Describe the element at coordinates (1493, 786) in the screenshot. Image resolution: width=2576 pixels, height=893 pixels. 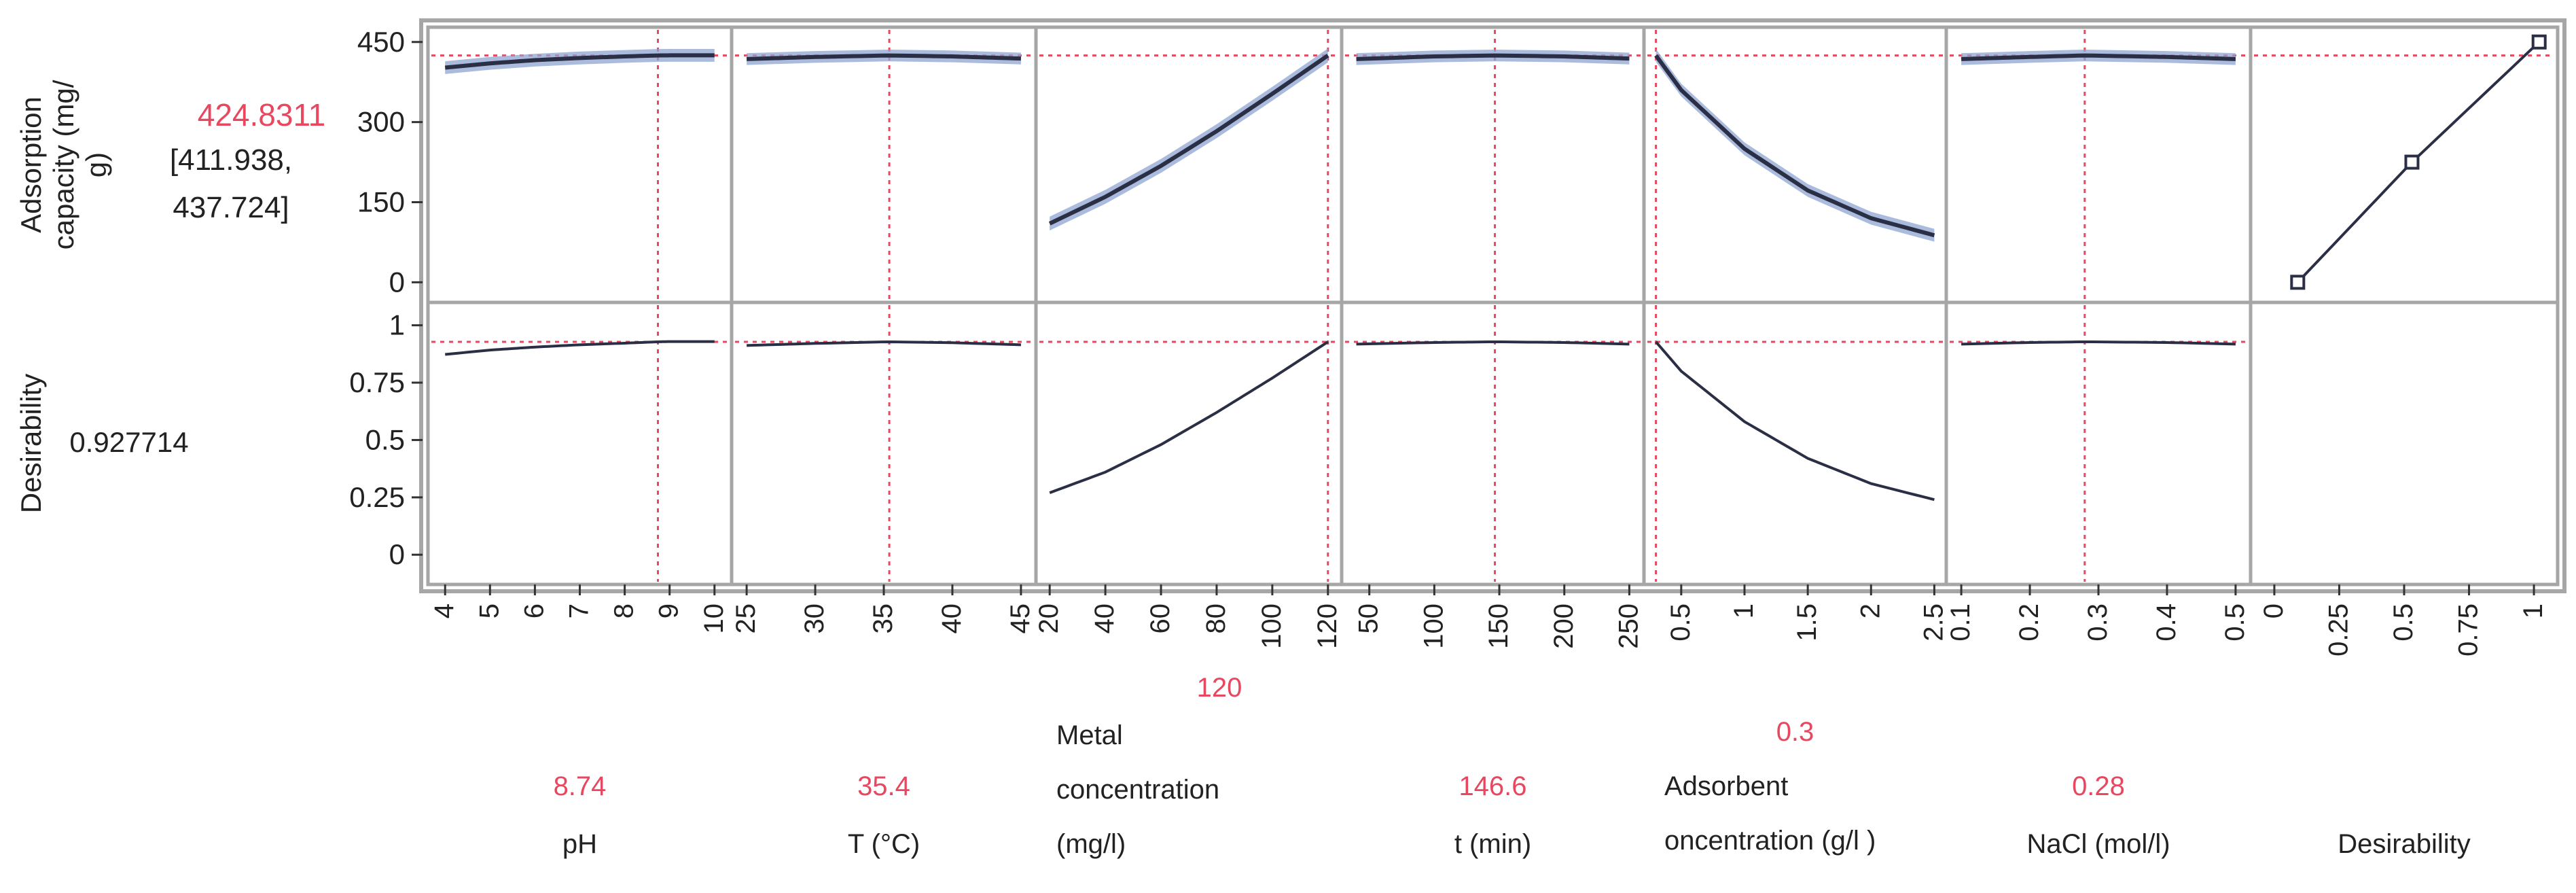
I see `factor-current-value: 146.6` at that location.